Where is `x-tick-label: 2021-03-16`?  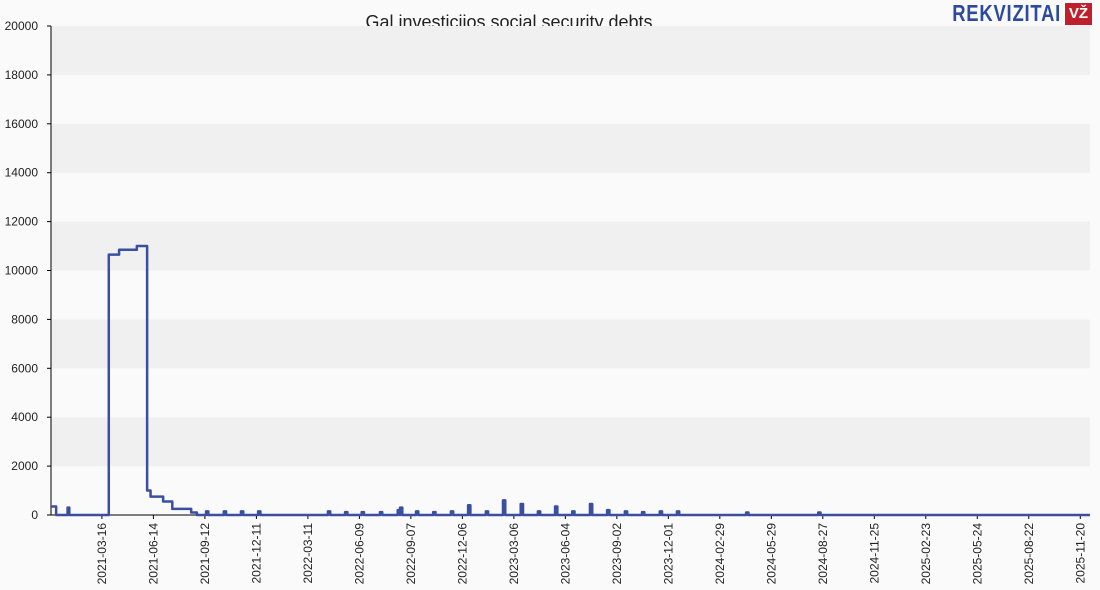
x-tick-label: 2021-03-16 is located at coordinates (102, 554).